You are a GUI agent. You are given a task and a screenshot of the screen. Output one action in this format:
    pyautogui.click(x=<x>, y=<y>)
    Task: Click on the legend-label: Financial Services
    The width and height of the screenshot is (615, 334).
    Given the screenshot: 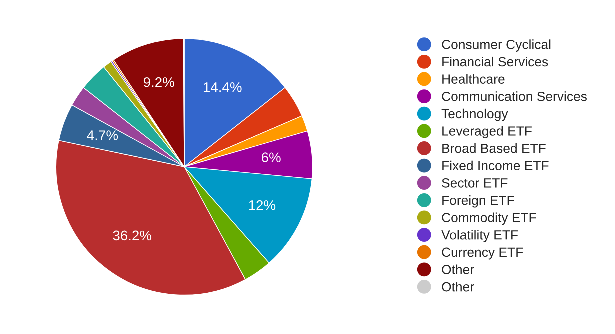 What is the action you would take?
    pyautogui.click(x=495, y=61)
    